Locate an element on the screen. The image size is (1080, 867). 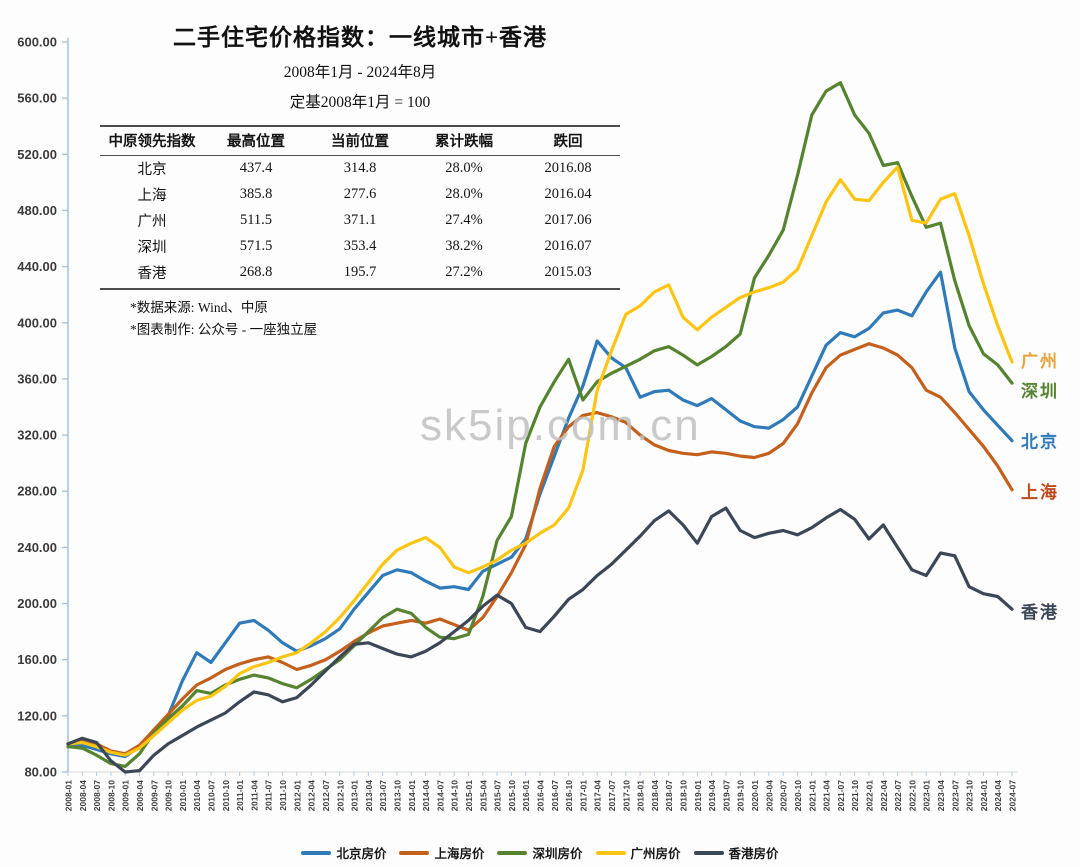
table-column-header: 最高位置 is located at coordinates (256, 140).